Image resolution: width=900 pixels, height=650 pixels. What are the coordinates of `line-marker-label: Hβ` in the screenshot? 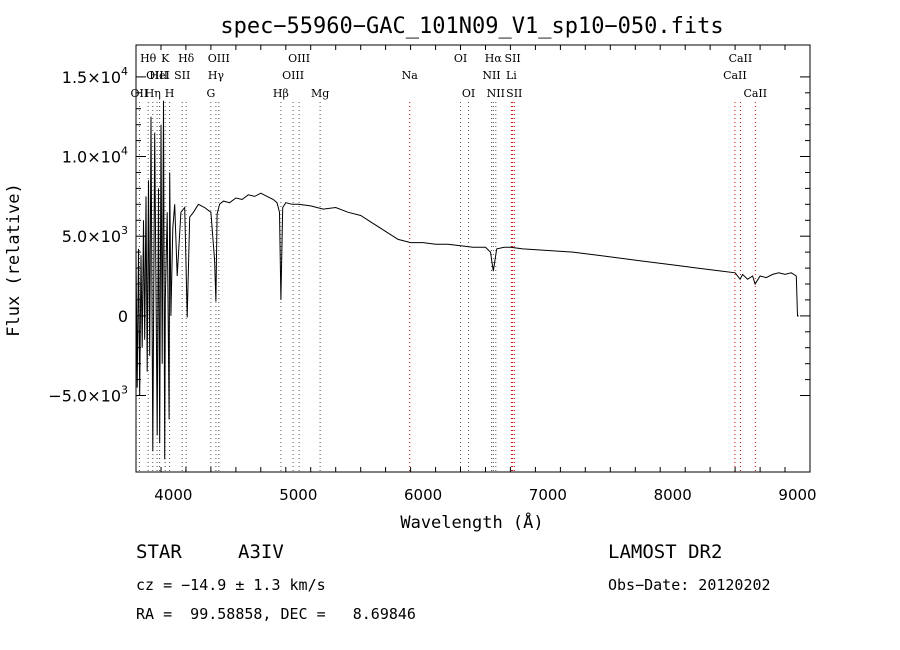 It's located at (281, 93).